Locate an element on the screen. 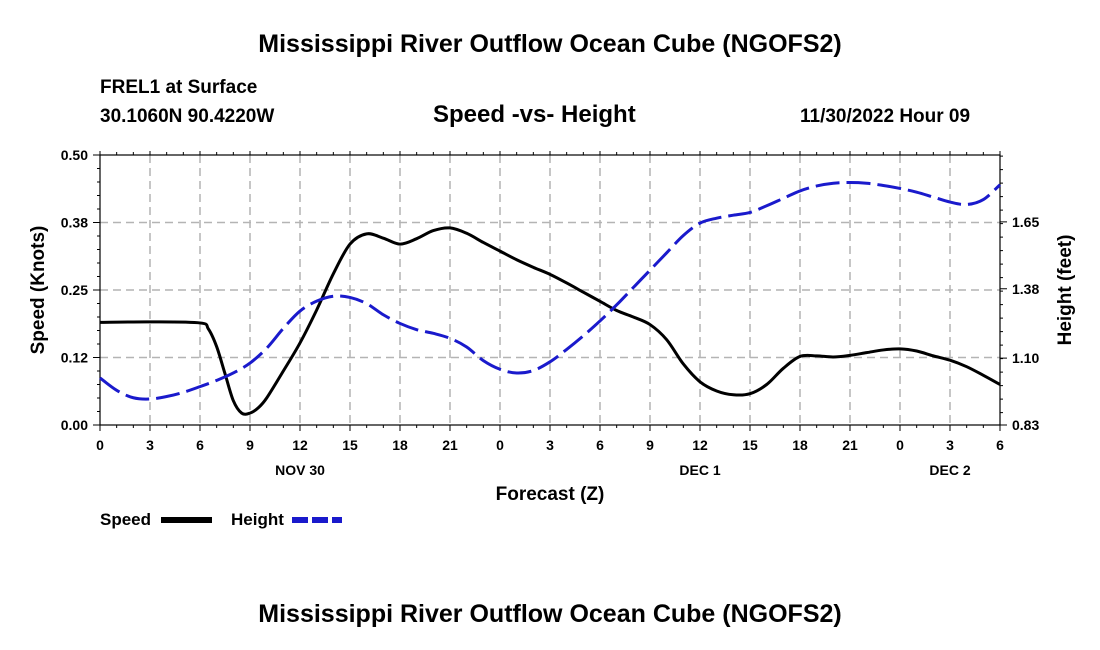 The height and width of the screenshot is (650, 1100). y-axis-label: Speed (Knots) is located at coordinates (38, 290).